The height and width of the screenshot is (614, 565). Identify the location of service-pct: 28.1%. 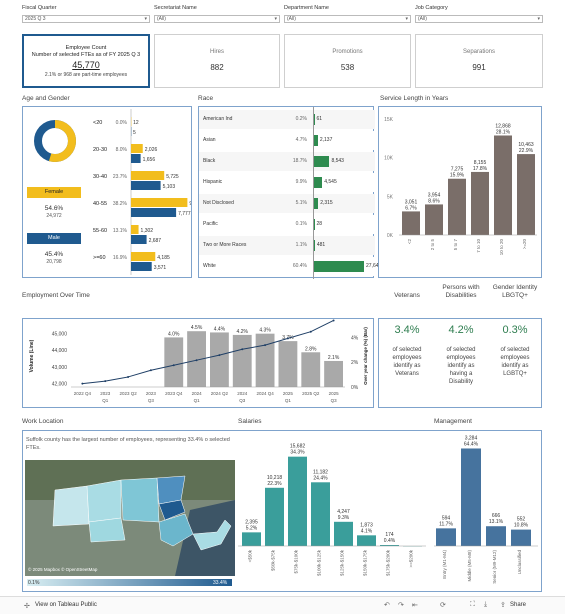
(503, 132).